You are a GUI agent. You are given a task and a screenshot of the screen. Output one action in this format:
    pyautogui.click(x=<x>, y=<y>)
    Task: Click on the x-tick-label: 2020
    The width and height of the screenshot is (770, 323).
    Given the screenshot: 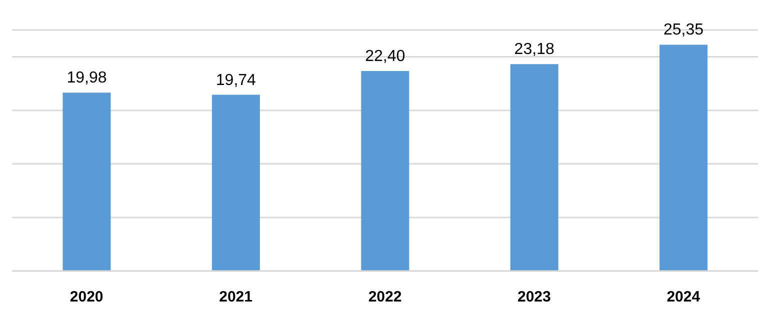 What is the action you would take?
    pyautogui.click(x=87, y=297)
    